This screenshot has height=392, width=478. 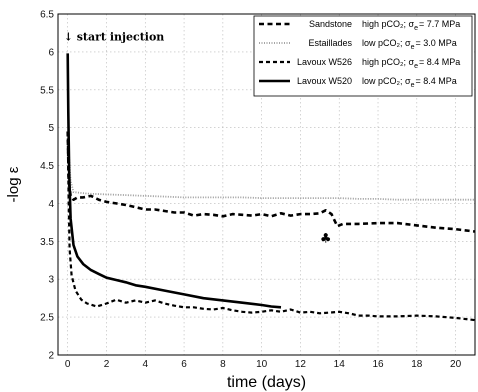 What do you see at coordinates (262, 364) in the screenshot?
I see `x-tick-label: 10` at bounding box center [262, 364].